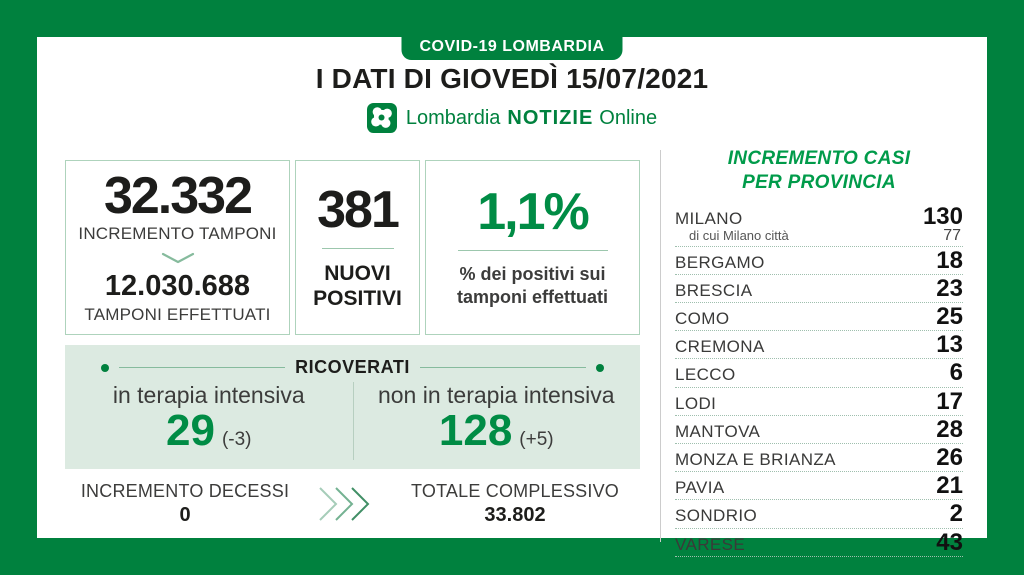  I want to click on non-terapia-intensiva-block: non in terapia intensiva 128 (+5), so click(497, 418).